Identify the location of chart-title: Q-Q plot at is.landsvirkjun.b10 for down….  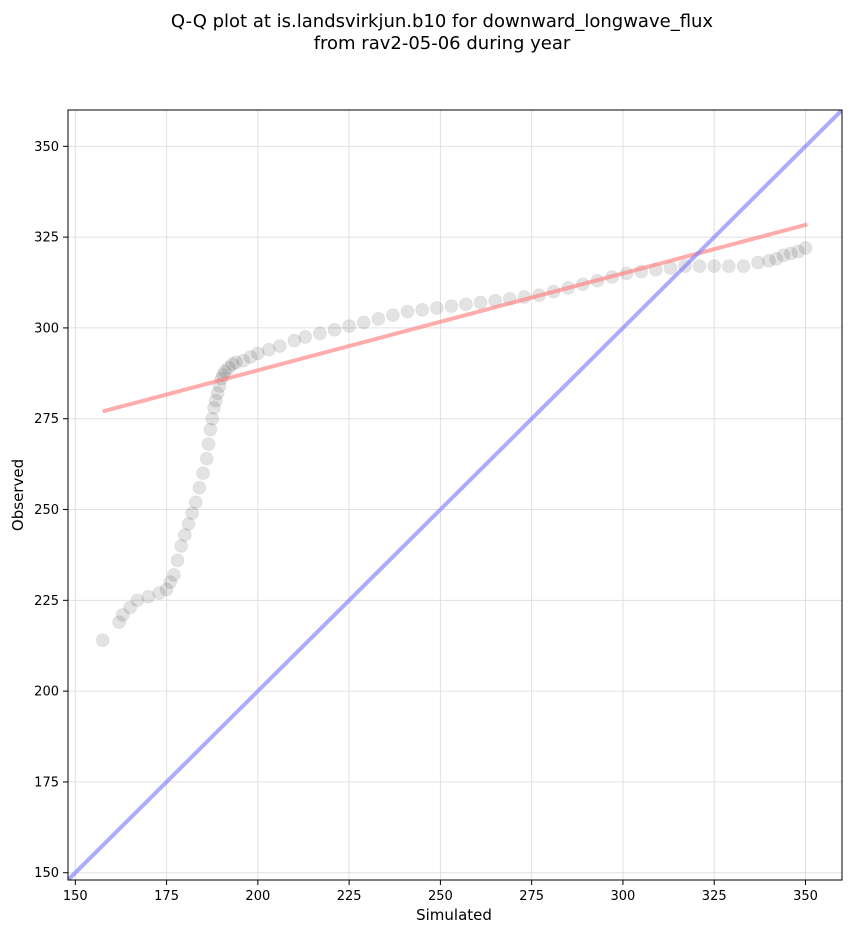
(442, 21).